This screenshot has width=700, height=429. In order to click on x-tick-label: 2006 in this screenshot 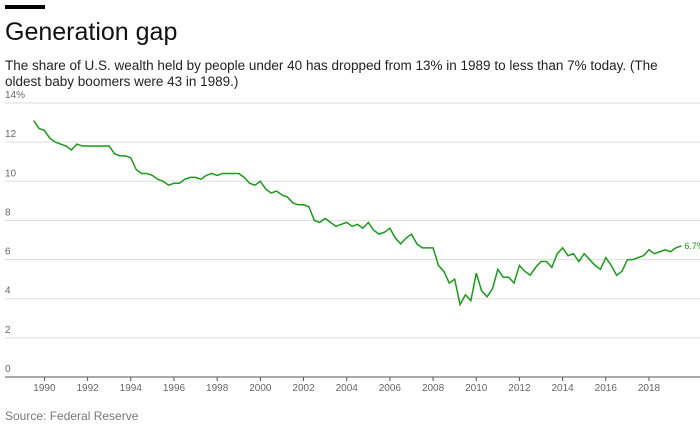, I will do `click(390, 388)`.